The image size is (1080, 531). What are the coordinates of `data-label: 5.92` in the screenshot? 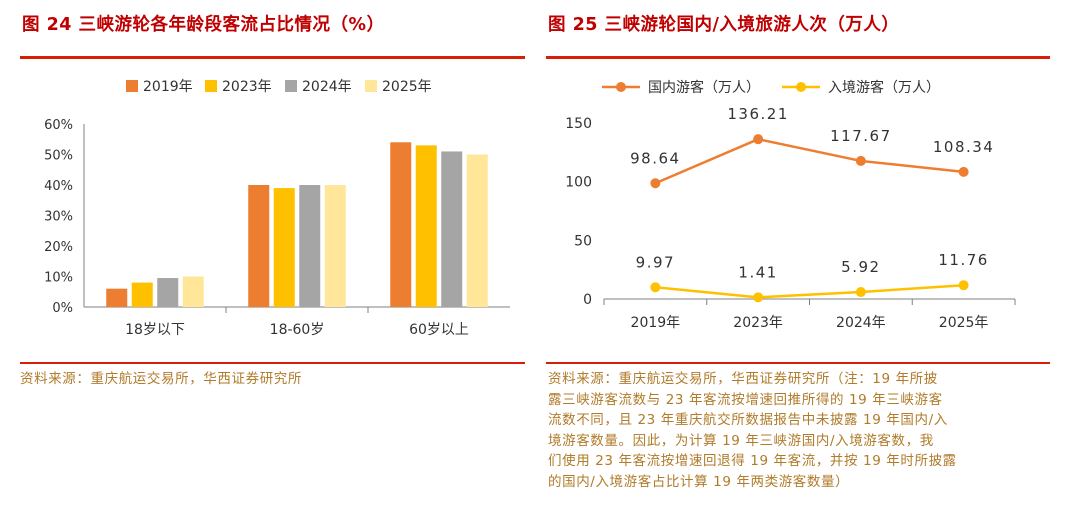 It's located at (860, 267).